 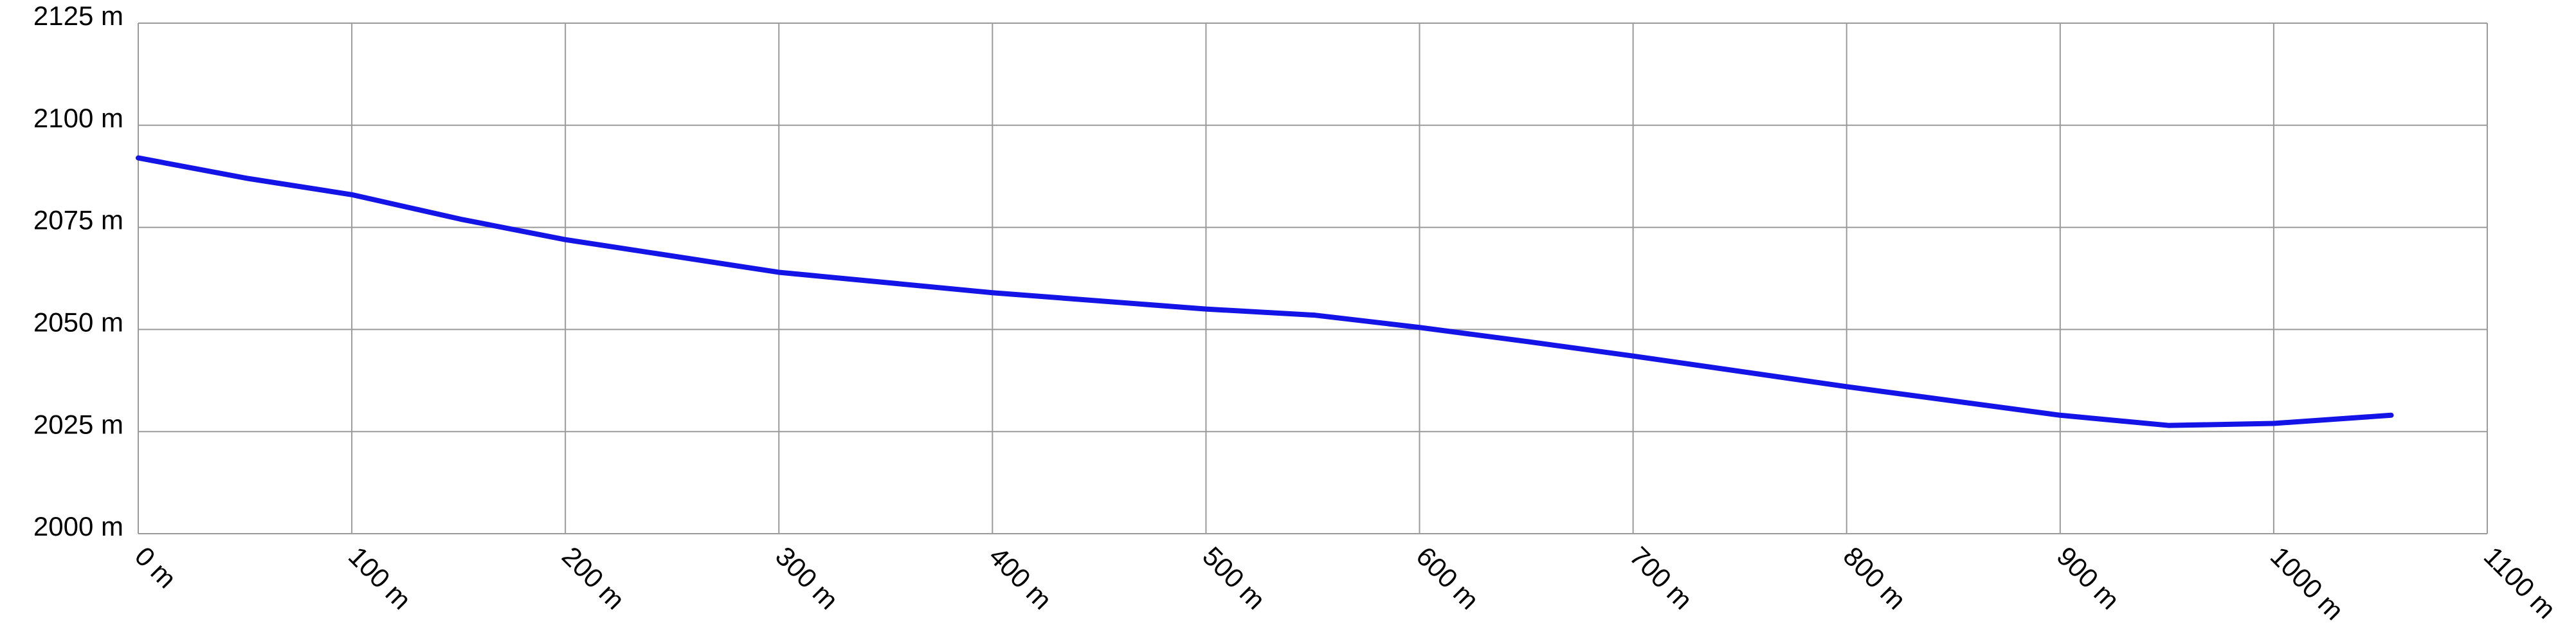 I want to click on y-tick-label: 2025 m, so click(x=78, y=424).